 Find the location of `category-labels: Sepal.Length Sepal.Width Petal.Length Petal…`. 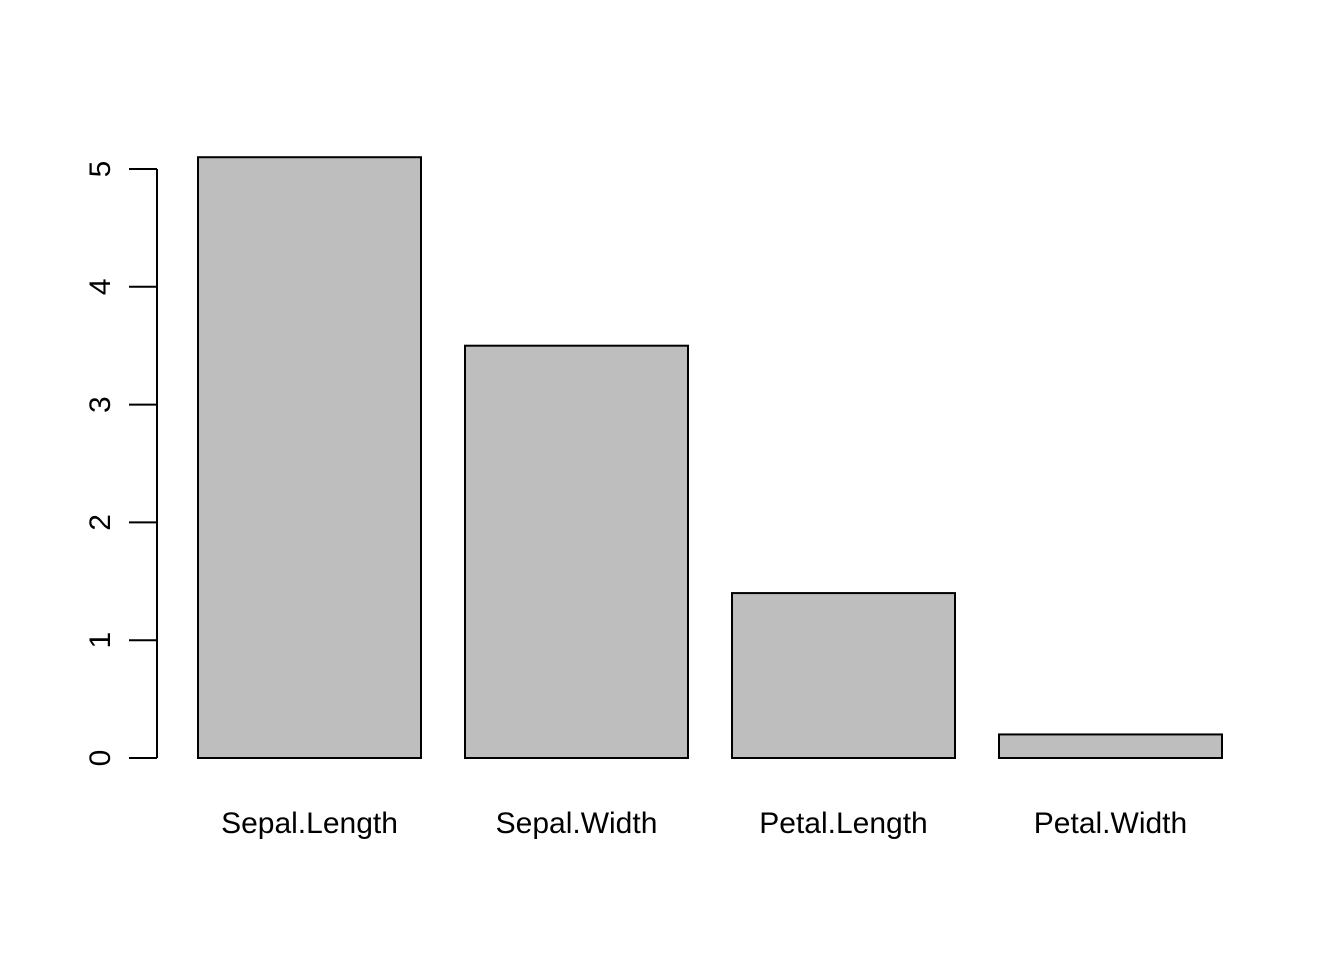

category-labels: Sepal.Length Sepal.Width Petal.Length Petal… is located at coordinates (704, 823).